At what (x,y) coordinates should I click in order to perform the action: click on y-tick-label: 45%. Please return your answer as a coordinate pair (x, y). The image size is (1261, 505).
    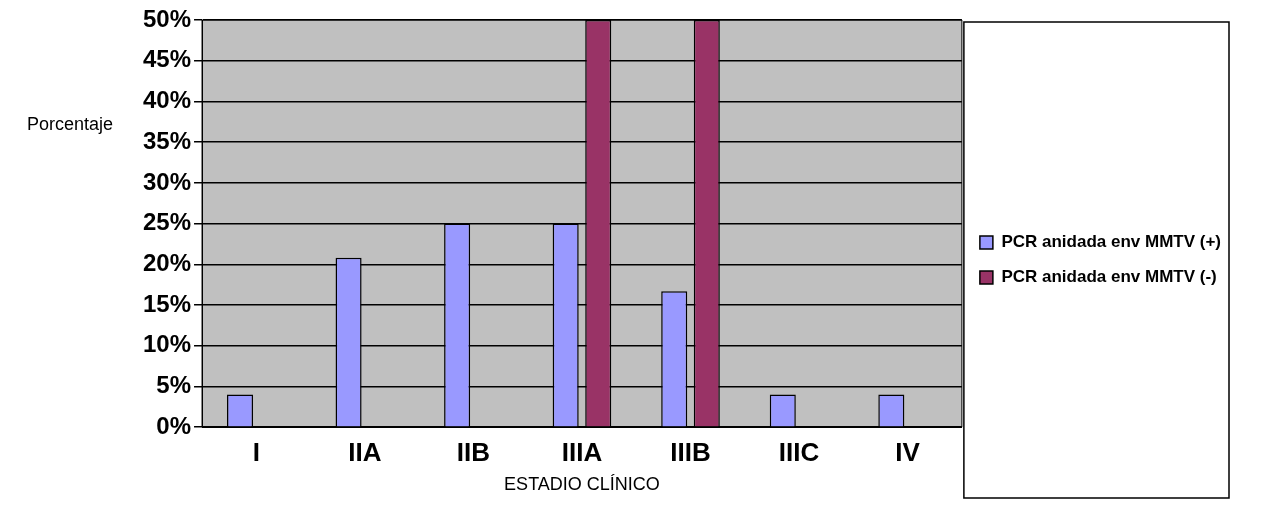
    Looking at the image, I should click on (167, 59).